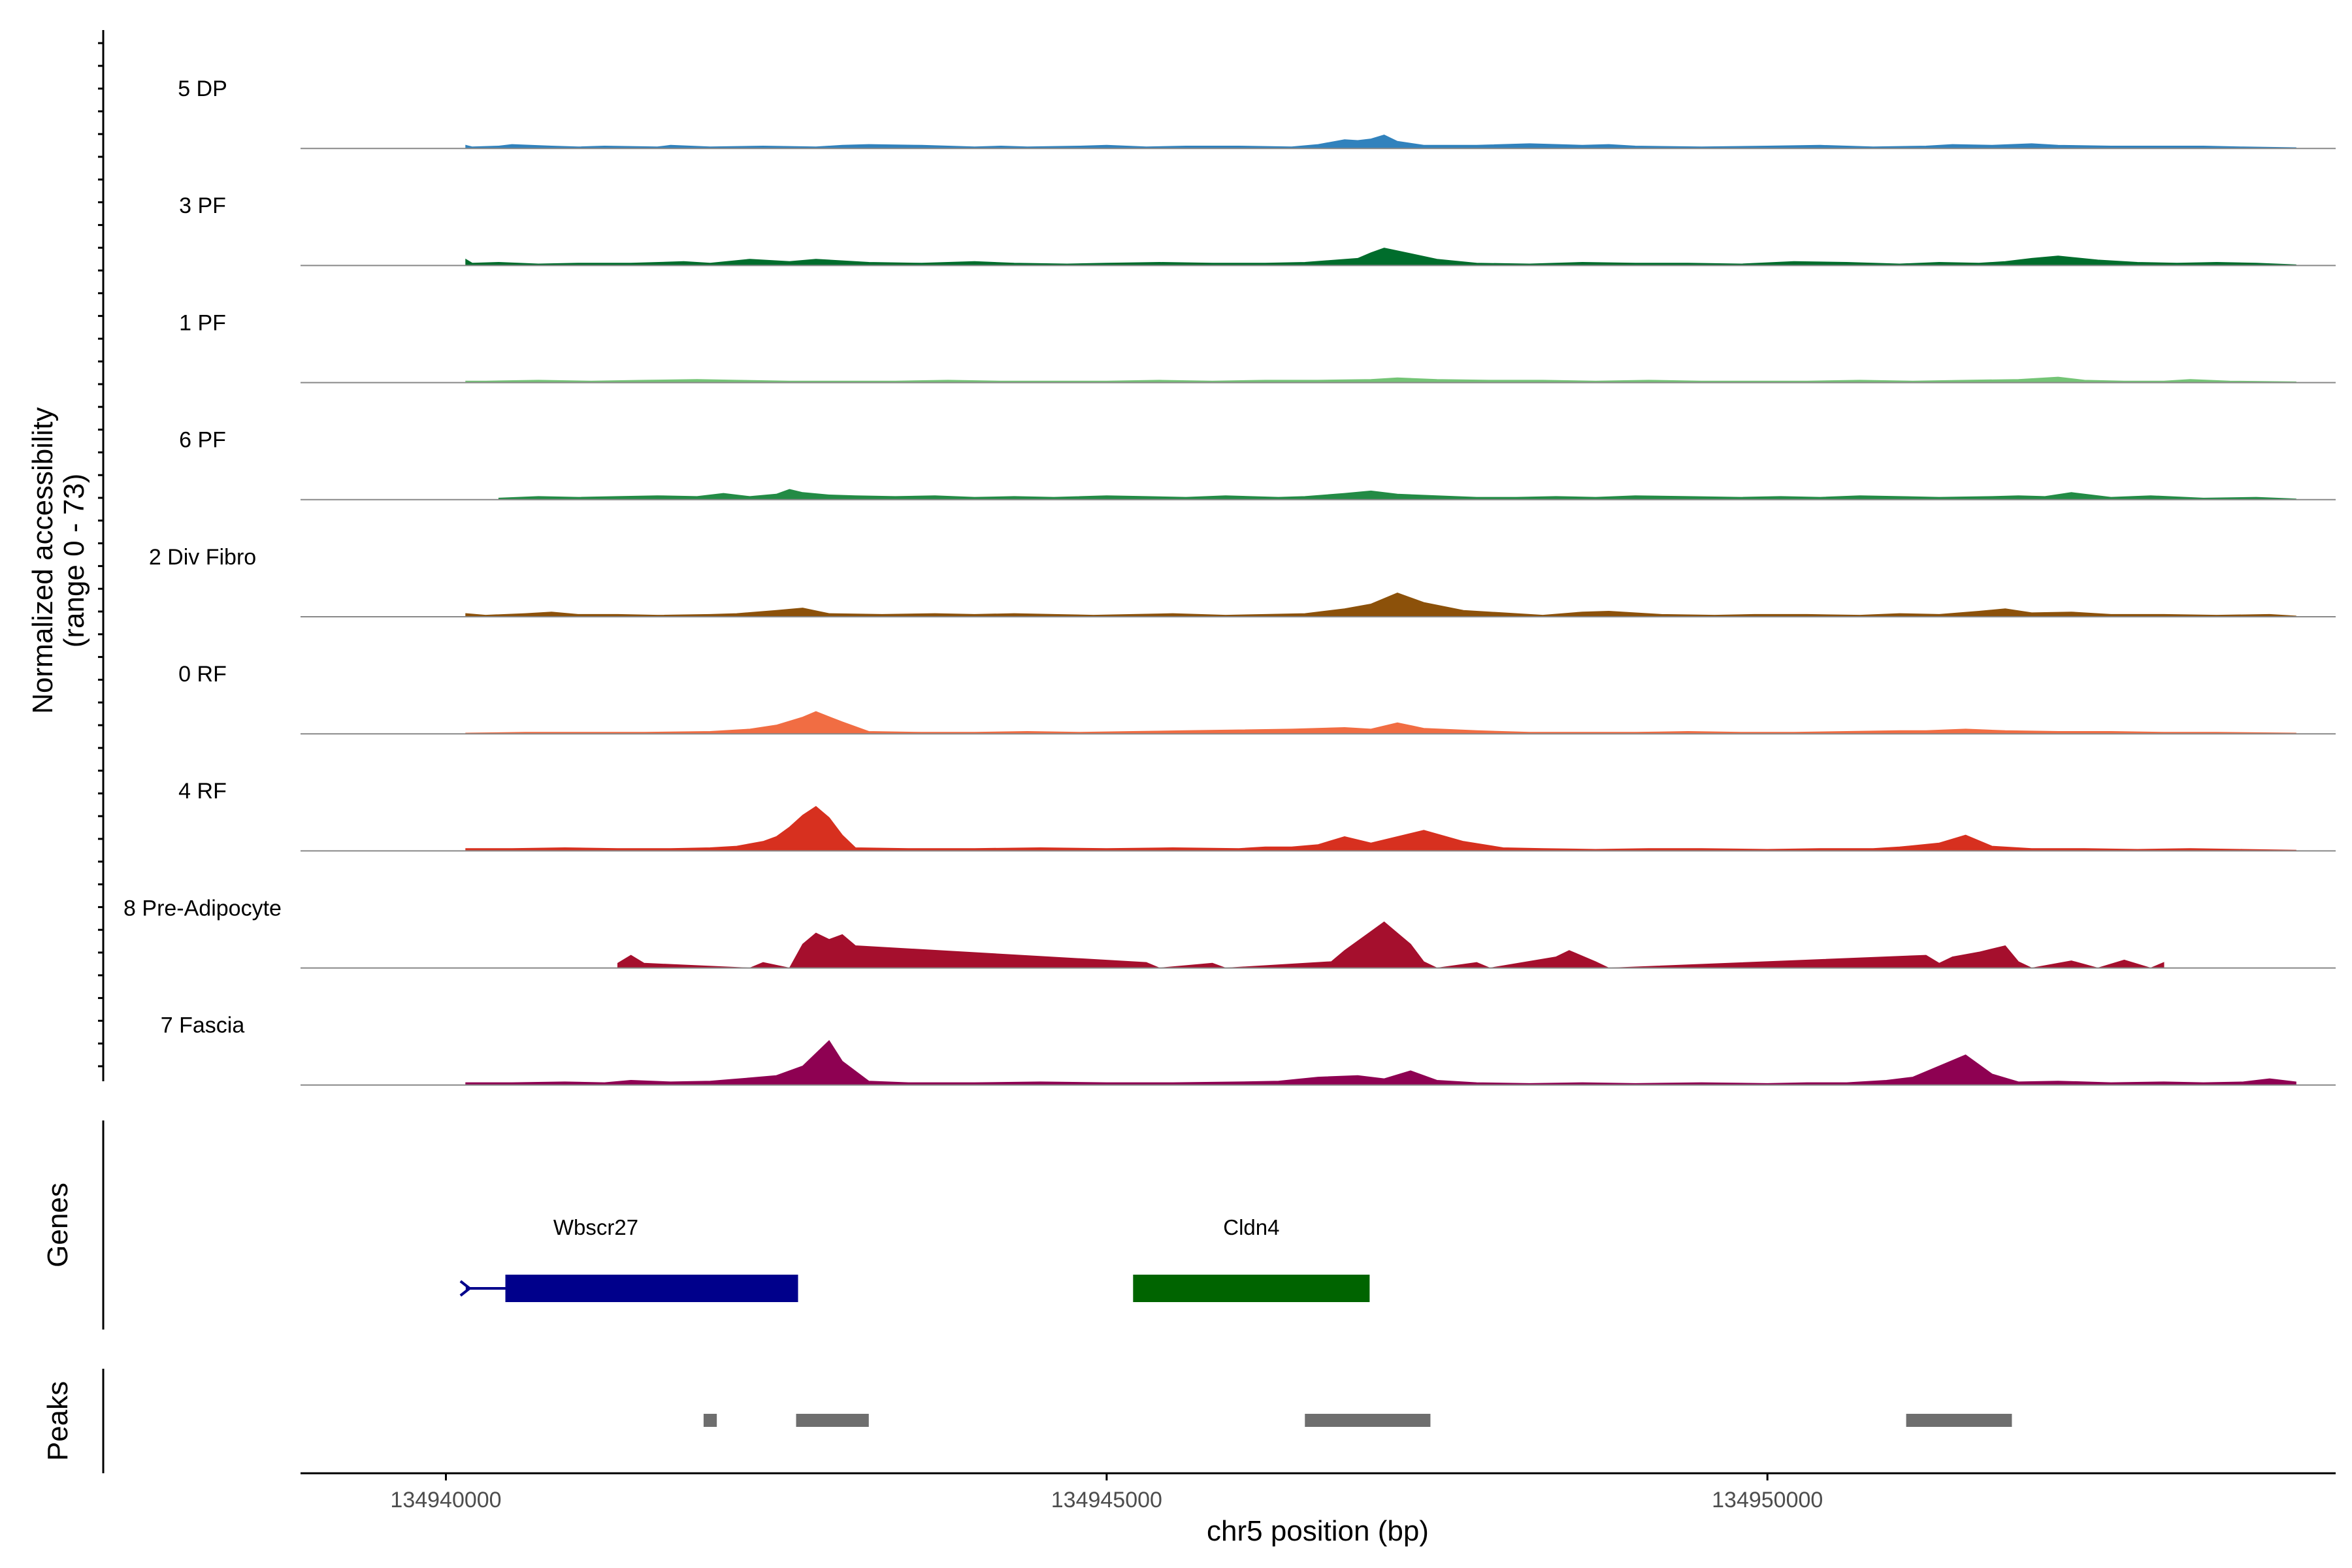 The width and height of the screenshot is (2352, 1568). What do you see at coordinates (203, 1025) in the screenshot?
I see `track-label-7-fascia: 7 Fascia` at bounding box center [203, 1025].